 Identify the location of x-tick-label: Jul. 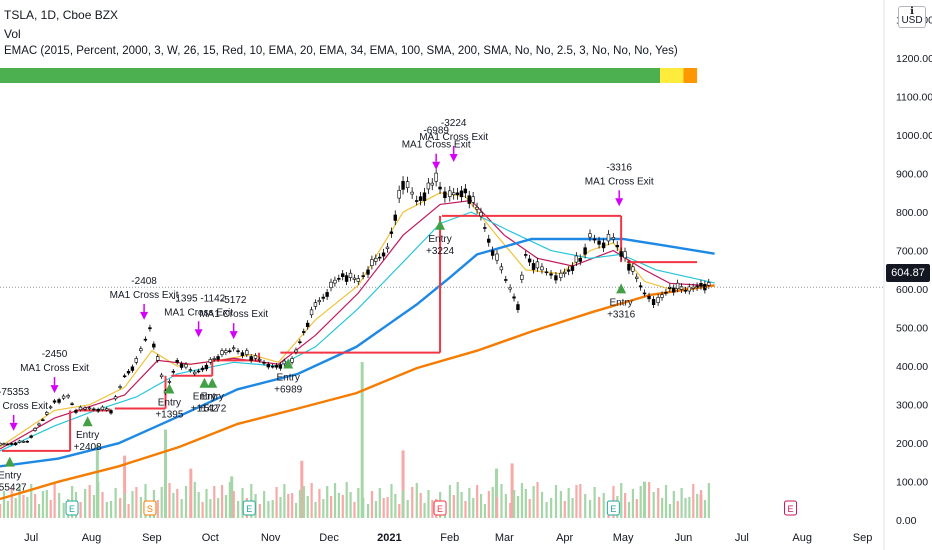
(31, 538).